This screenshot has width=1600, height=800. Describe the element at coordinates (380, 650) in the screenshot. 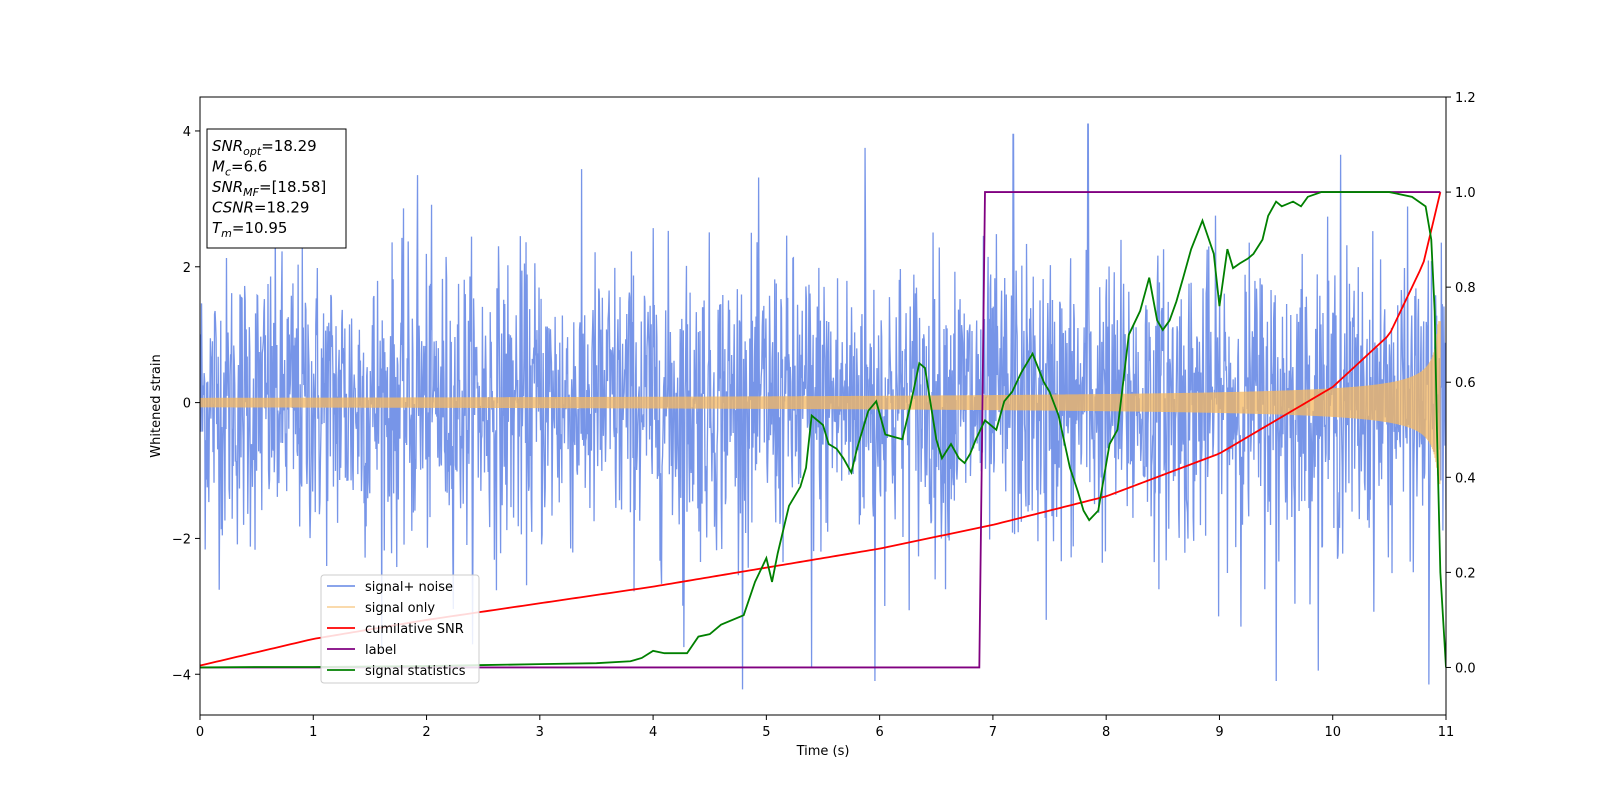

I see `legend-label: label` at that location.